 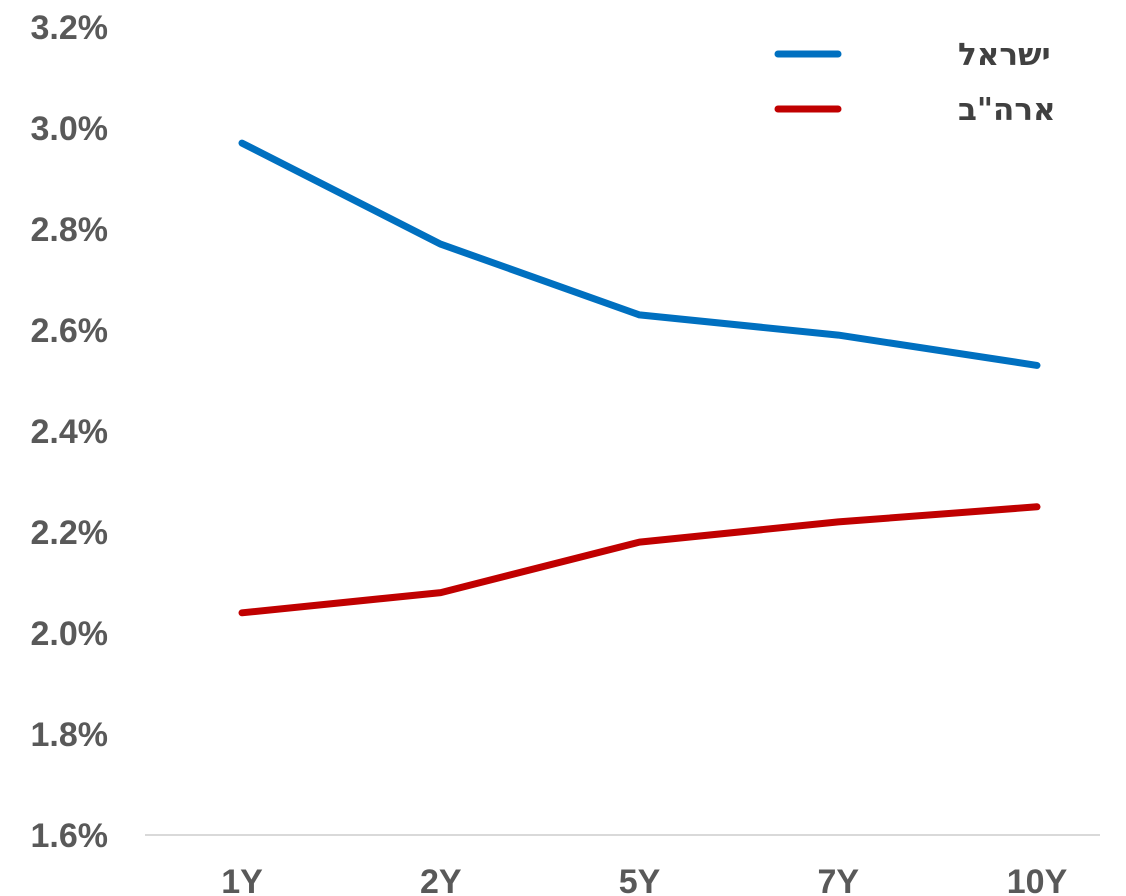 What do you see at coordinates (70, 735) in the screenshot?
I see `y-tick-label: 1.8%` at bounding box center [70, 735].